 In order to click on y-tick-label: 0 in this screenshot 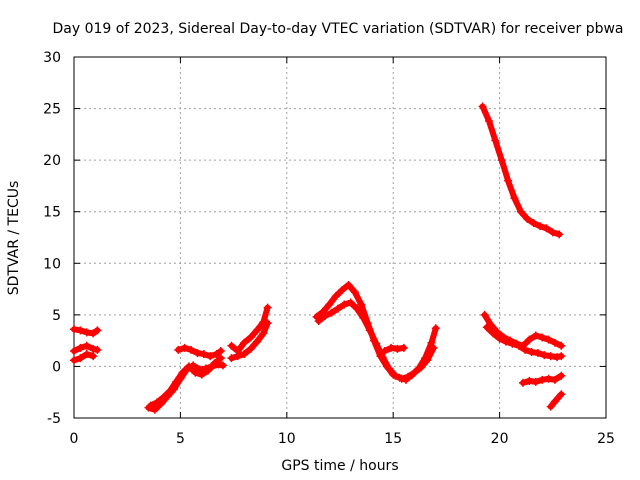, I will do `click(56, 367)`.